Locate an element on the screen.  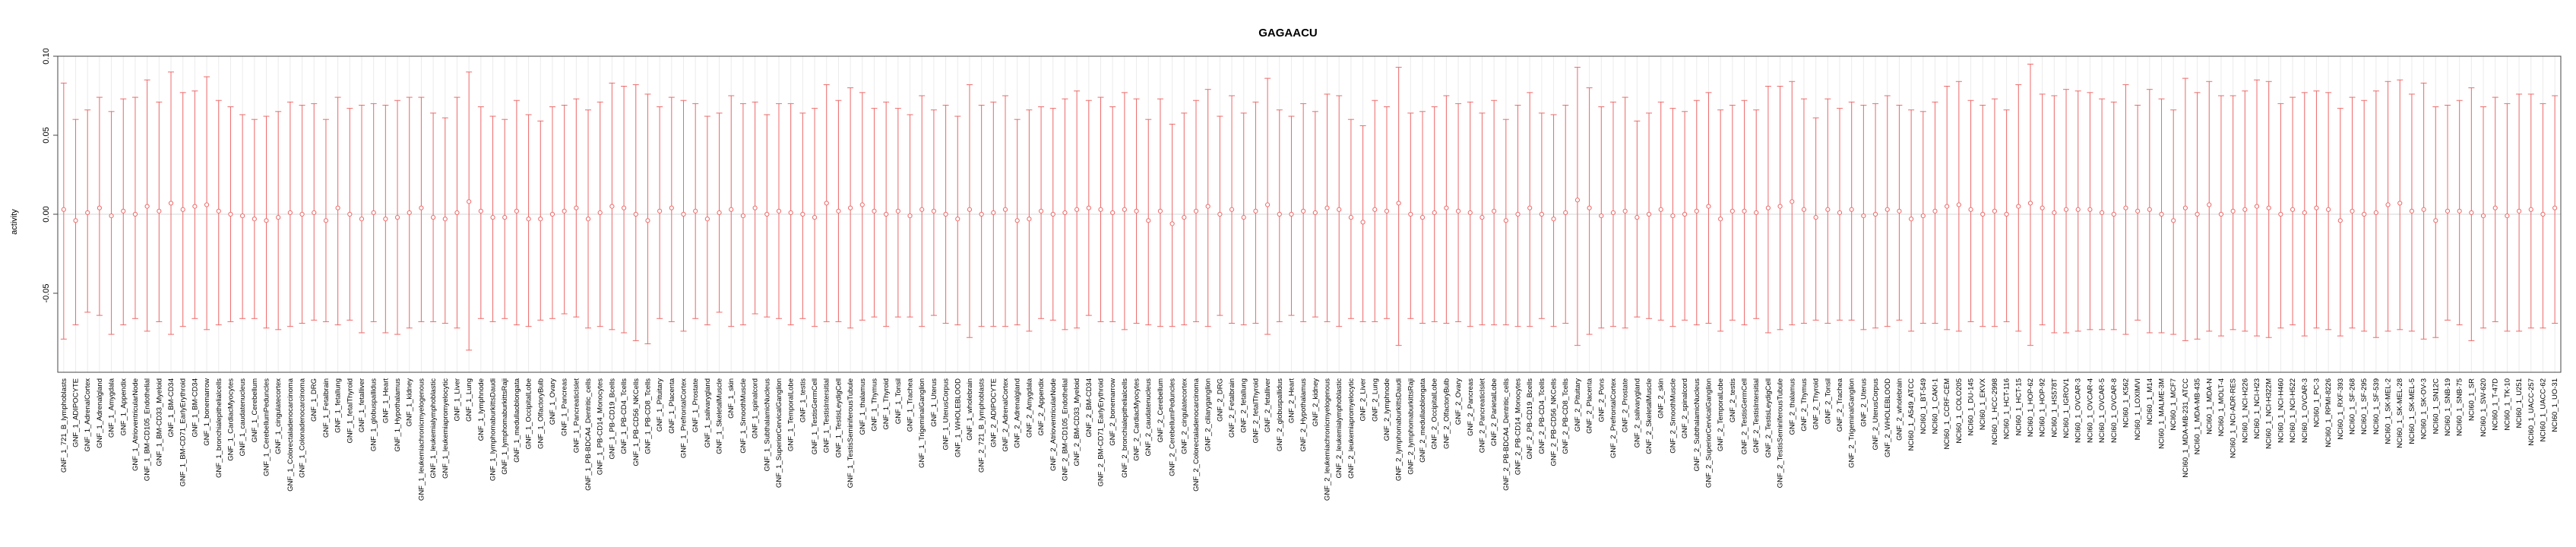
x-tick-label: GNF_1_medullaoblongata is located at coordinates (517, 420).